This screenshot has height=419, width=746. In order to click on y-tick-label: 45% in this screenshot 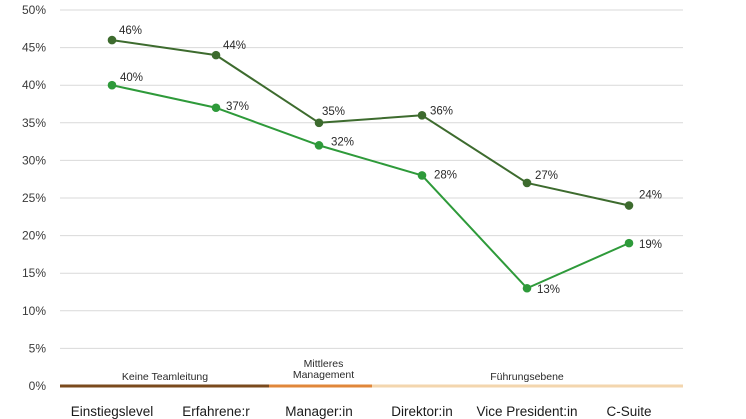, I will do `click(34, 48)`.